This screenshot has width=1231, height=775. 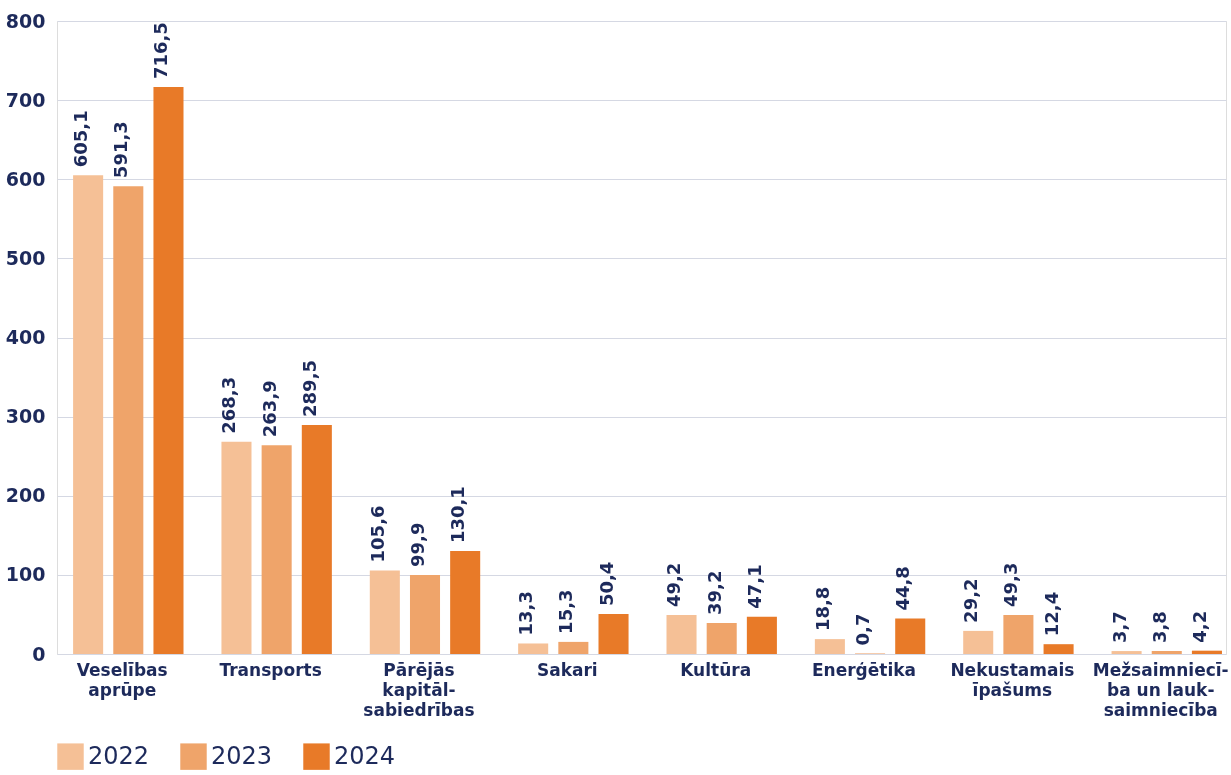 What do you see at coordinates (1011, 584) in the screenshot?
I see `data-label: 49,3` at bounding box center [1011, 584].